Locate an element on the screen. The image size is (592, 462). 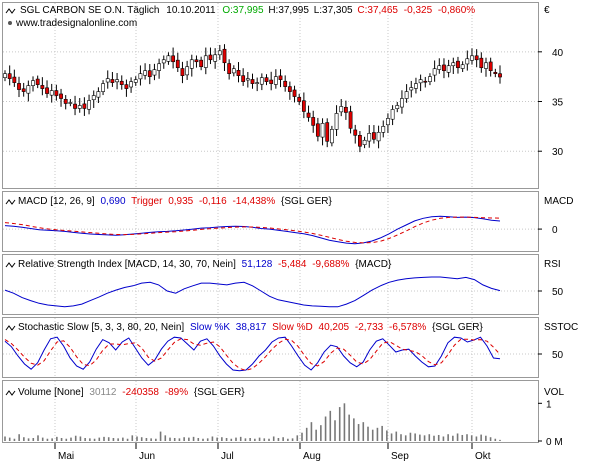
stoch-k-value: 38,817 is located at coordinates (251, 327).